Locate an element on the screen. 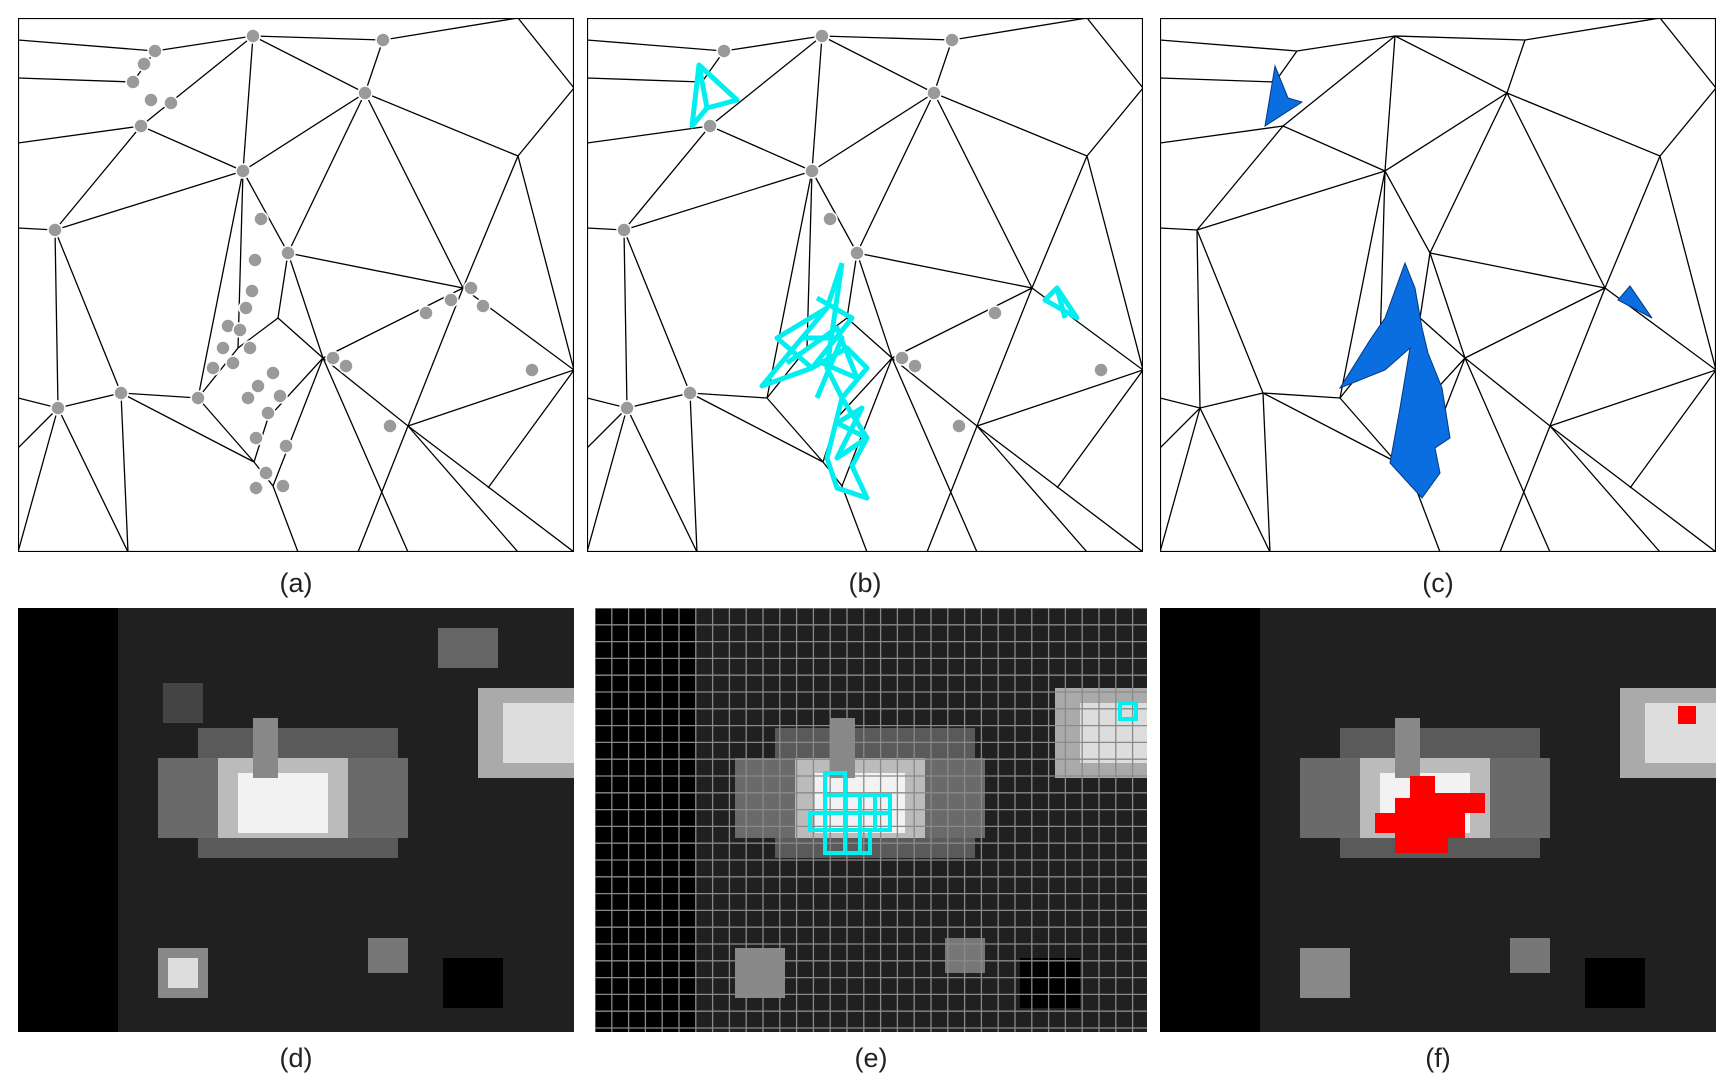 The image size is (1732, 1090). highlighted-edges is located at coordinates (884, 281).